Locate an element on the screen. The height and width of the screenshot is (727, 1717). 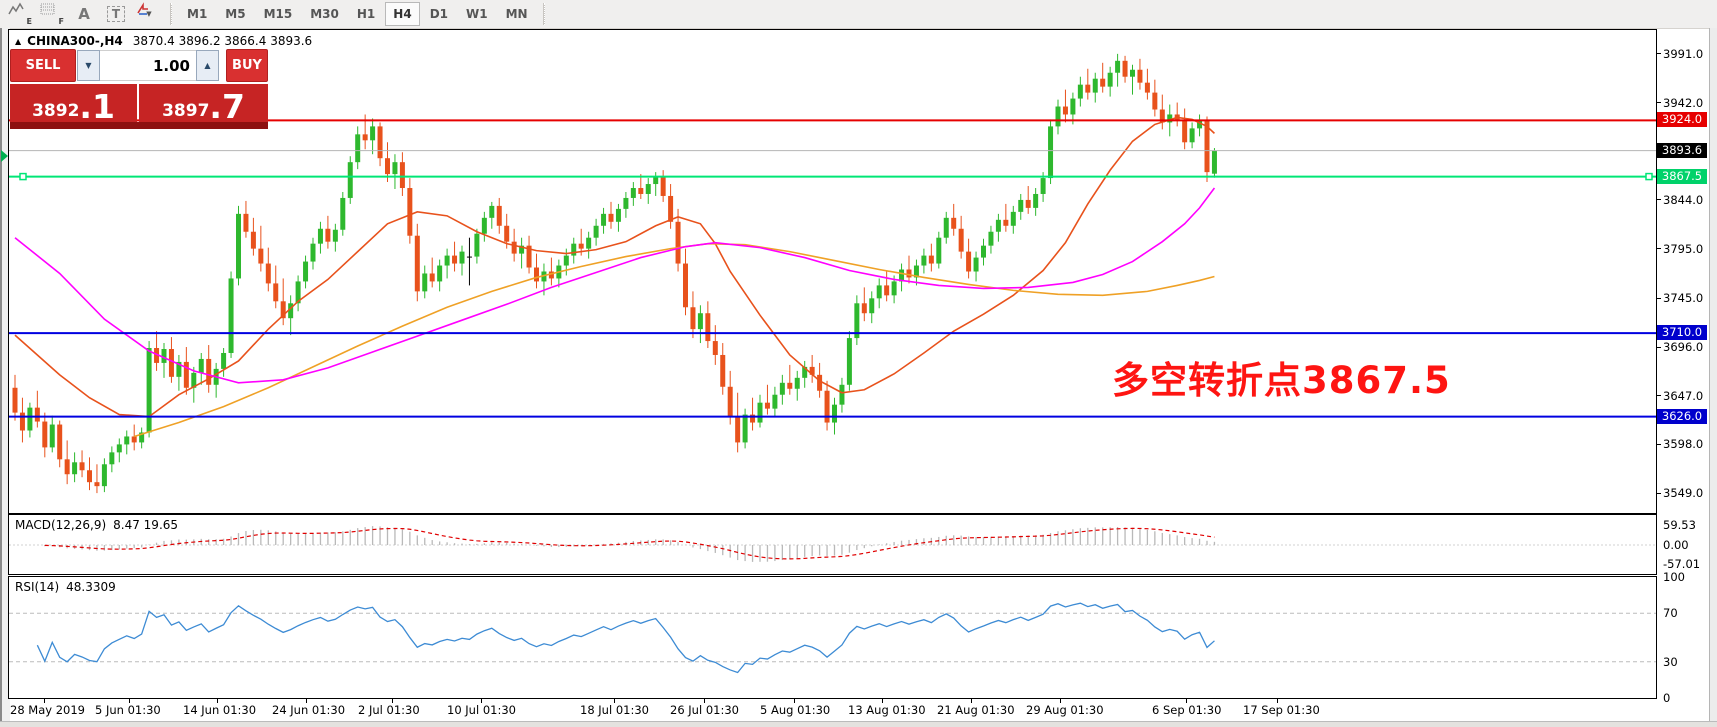
macd-canvas is located at coordinates (832, 544).